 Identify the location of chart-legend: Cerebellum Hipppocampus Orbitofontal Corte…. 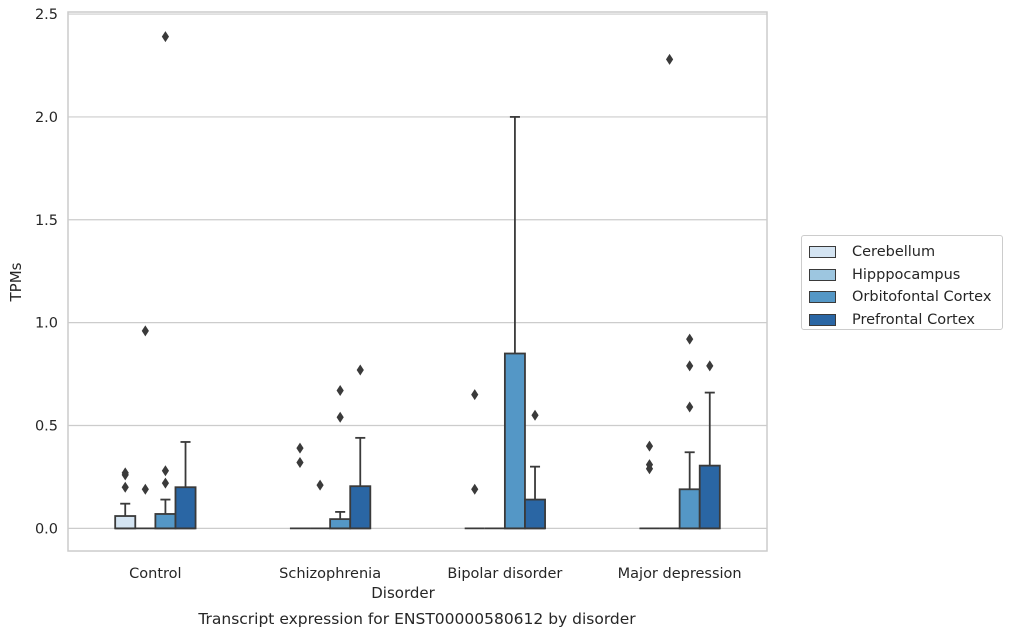
(902, 282).